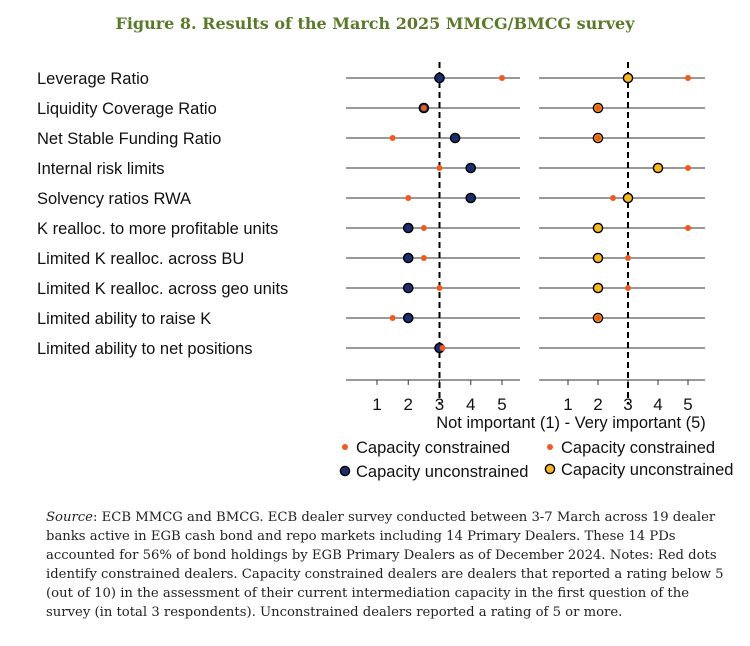  I want to click on category-label: K realloc. to more profitable units, so click(157, 229).